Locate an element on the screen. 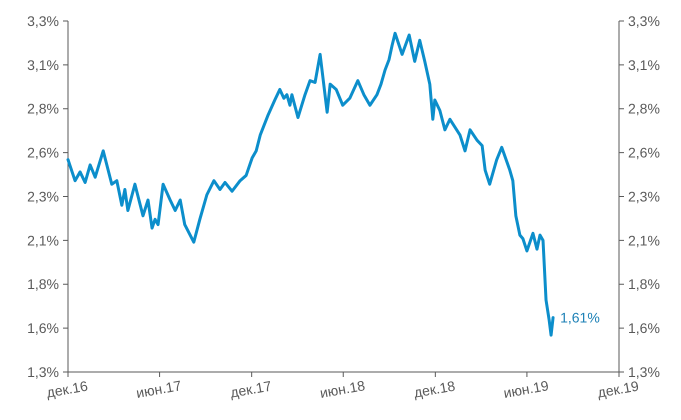 The height and width of the screenshot is (420, 681). y2-tick-label: 1,8% is located at coordinates (644, 284).